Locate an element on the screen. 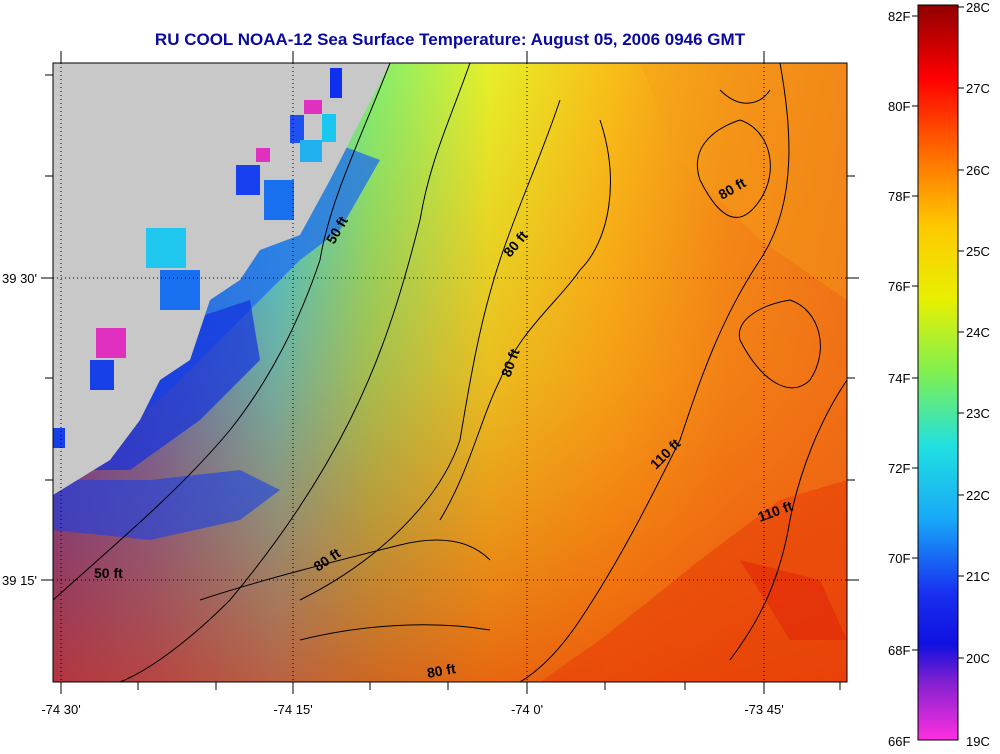 The image size is (1000, 754). colorbar-c-label: 20C is located at coordinates (978, 658).